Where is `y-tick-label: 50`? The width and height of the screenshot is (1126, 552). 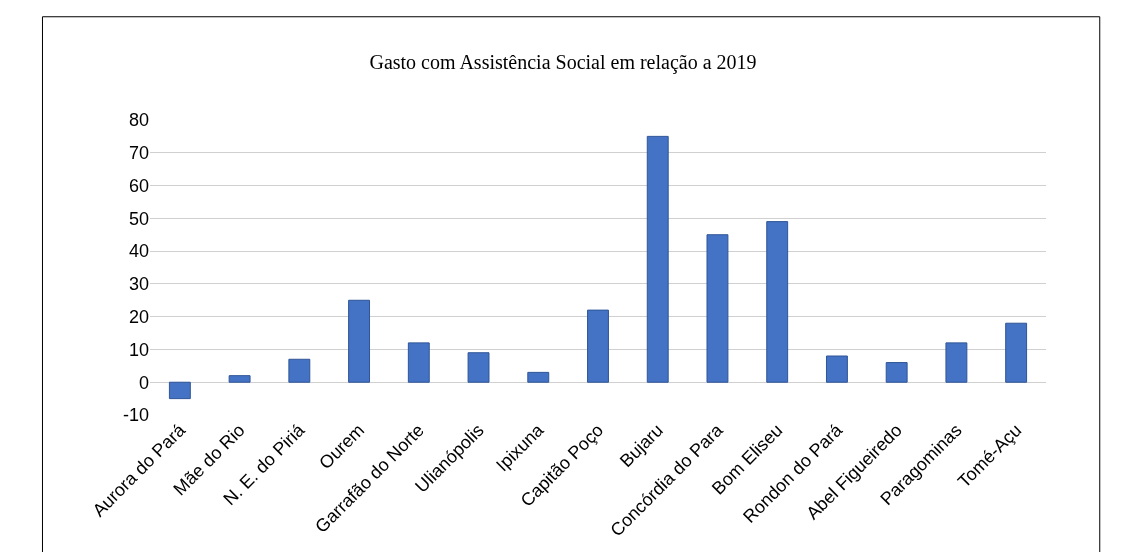
y-tick-label: 50 is located at coordinates (138, 218).